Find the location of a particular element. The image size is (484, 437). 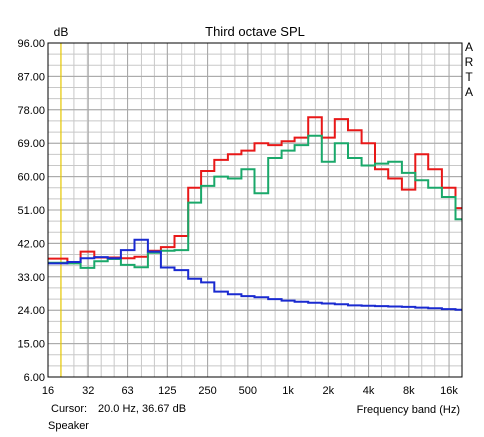

x-tick-label: 4k is located at coordinates (369, 391).